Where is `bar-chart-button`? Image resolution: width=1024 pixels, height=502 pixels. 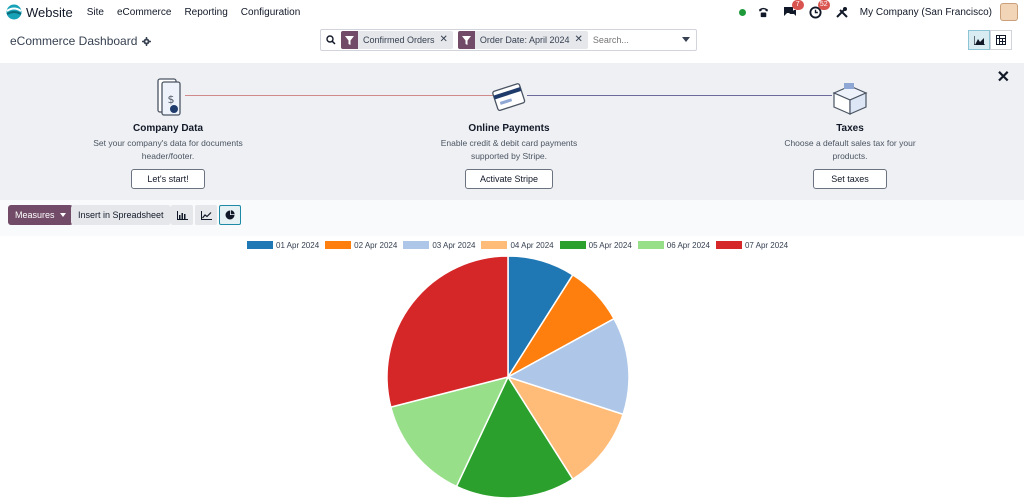 bar-chart-button is located at coordinates (182, 215).